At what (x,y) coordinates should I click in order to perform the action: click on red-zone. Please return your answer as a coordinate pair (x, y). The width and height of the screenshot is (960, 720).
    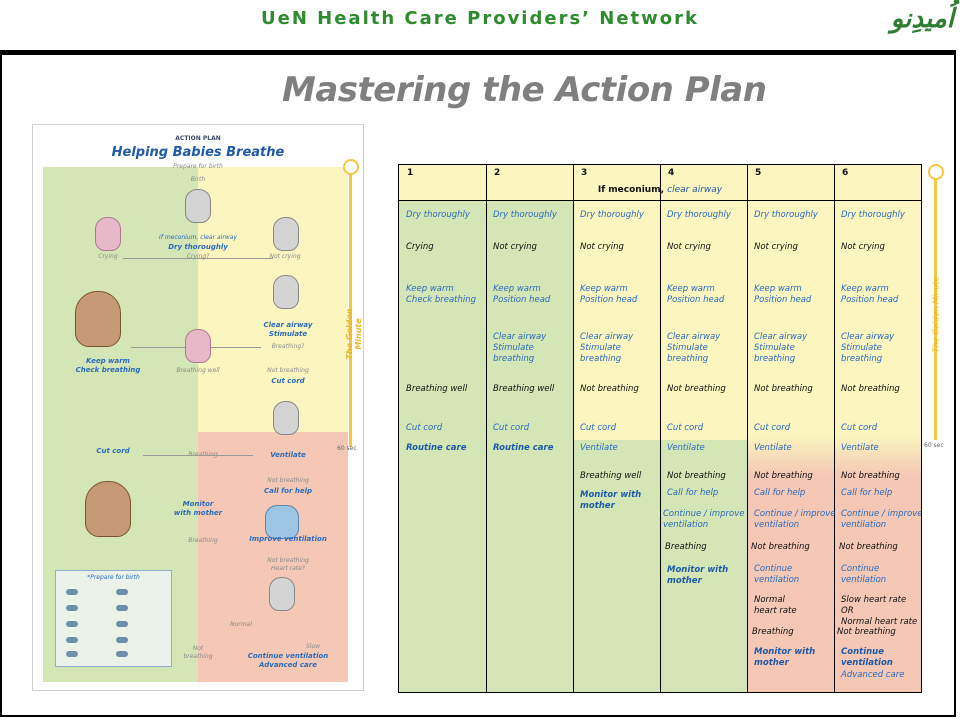
    Looking at the image, I should click on (273, 557).